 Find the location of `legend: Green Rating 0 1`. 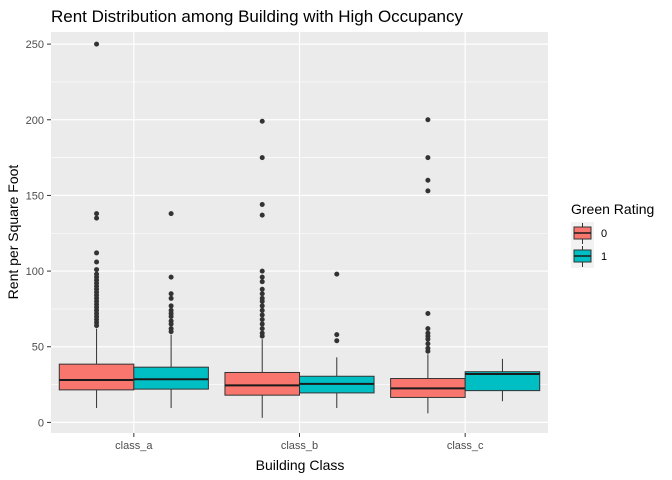

legend: Green Rating 0 1 is located at coordinates (612, 234).